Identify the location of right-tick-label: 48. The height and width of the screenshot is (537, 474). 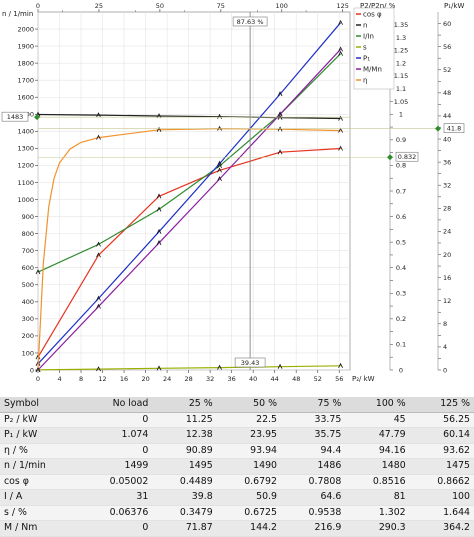
(447, 93).